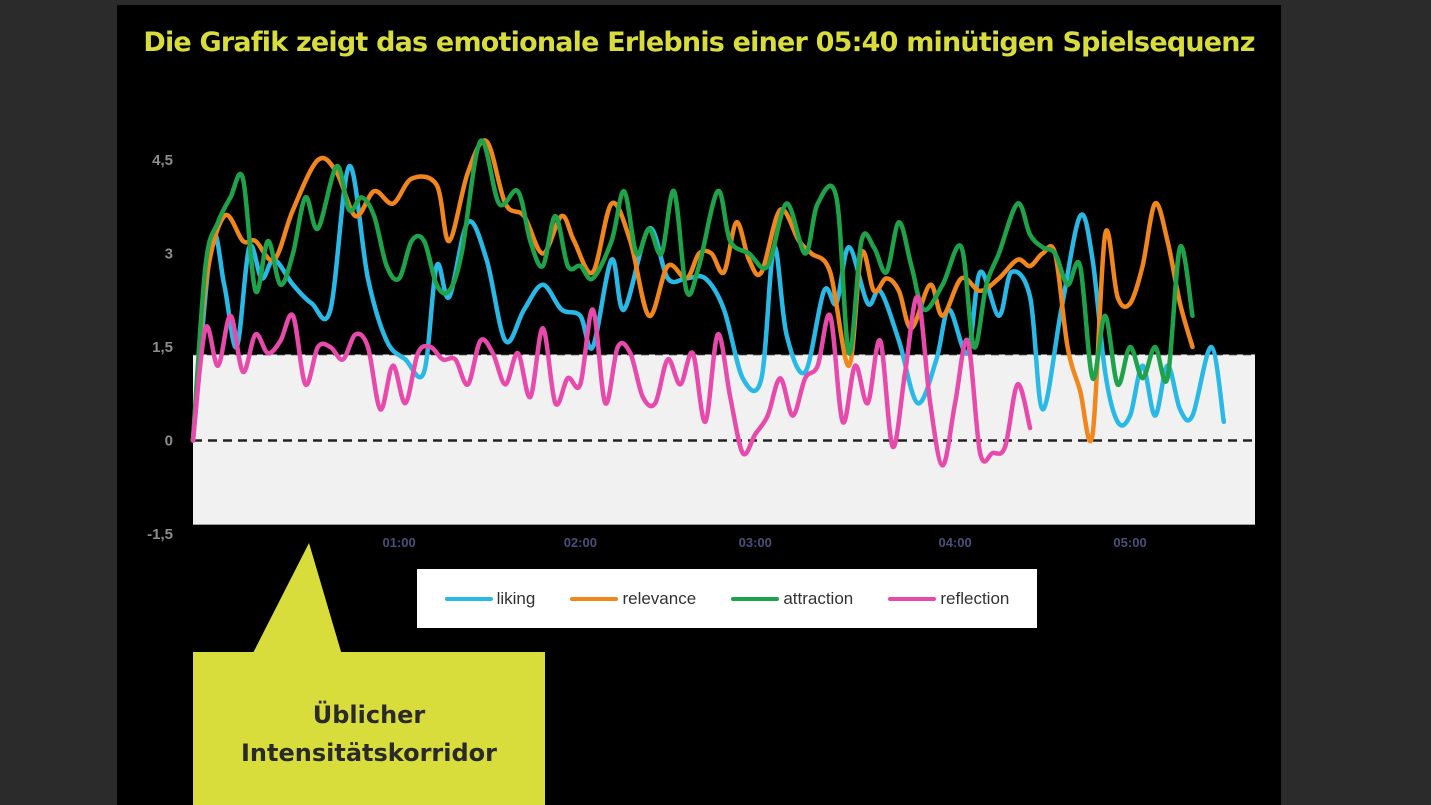 The image size is (1431, 805). What do you see at coordinates (727, 598) in the screenshot?
I see `chart-legend: liking relevance attraction reflection` at bounding box center [727, 598].